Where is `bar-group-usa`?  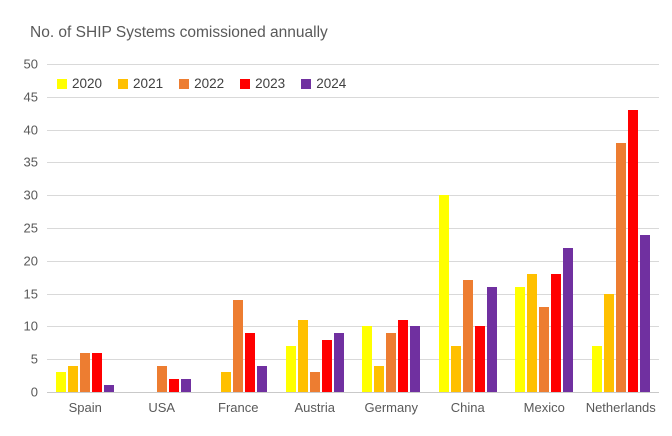
bar-group-usa is located at coordinates (162, 228).